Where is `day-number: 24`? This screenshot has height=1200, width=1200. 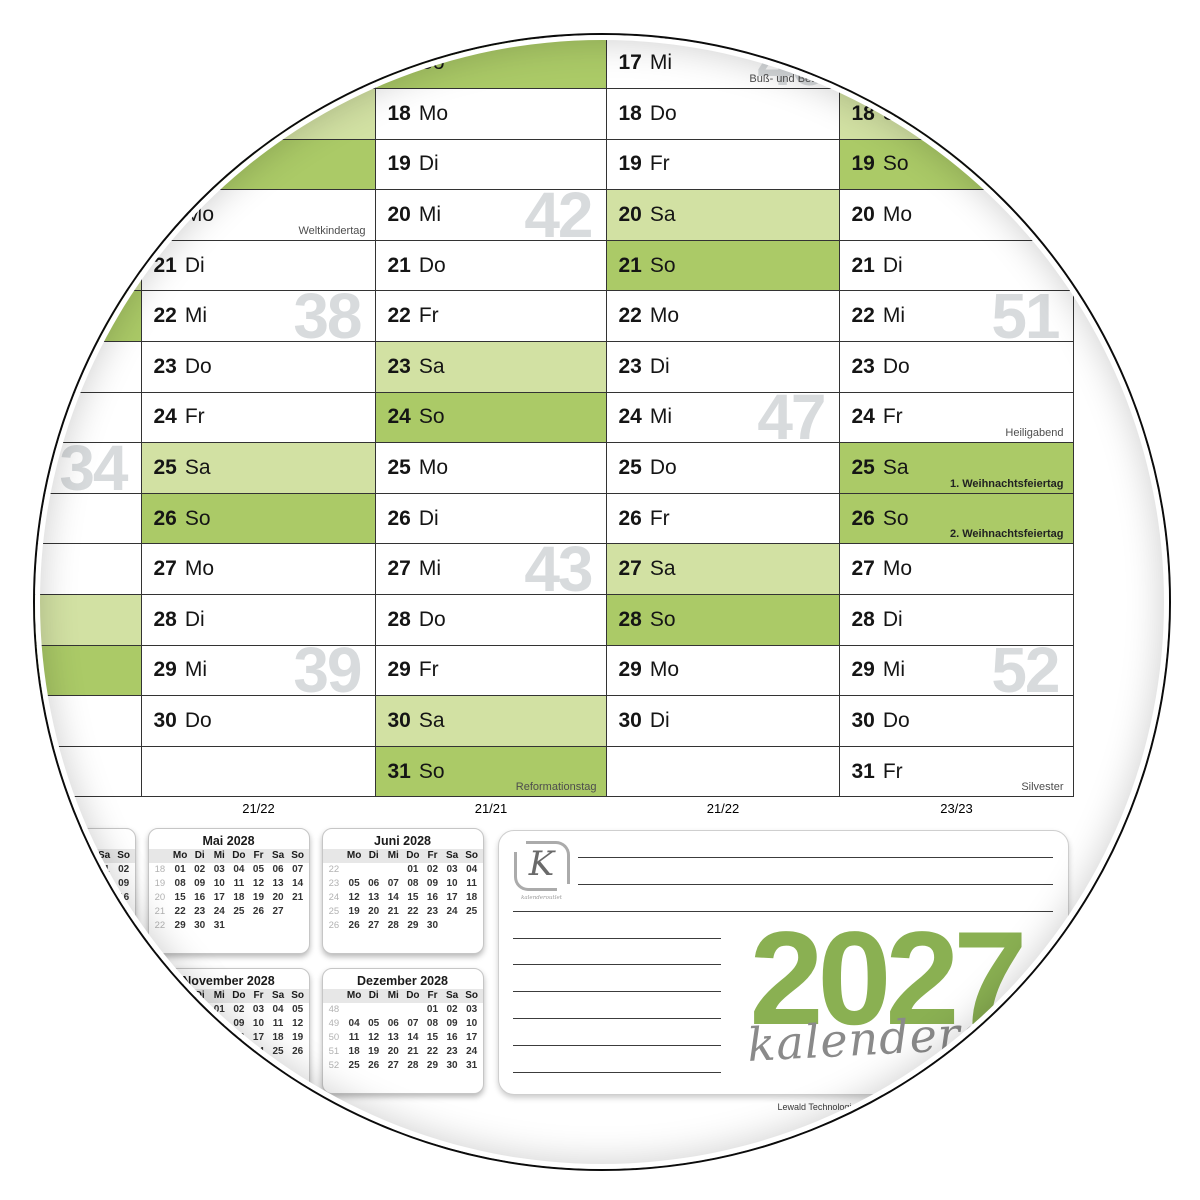 day-number: 24 is located at coordinates (165, 417).